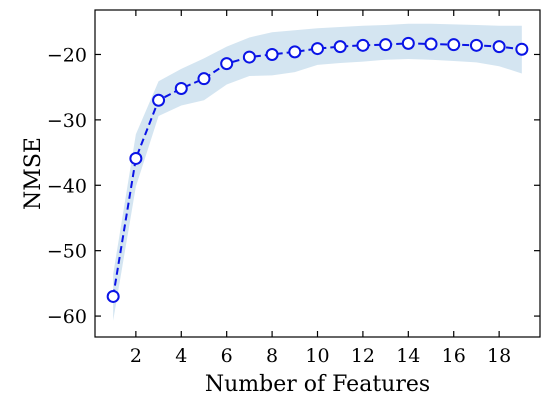 The height and width of the screenshot is (404, 550). Describe the element at coordinates (67, 252) in the screenshot. I see `y-tick-label: −50` at that location.